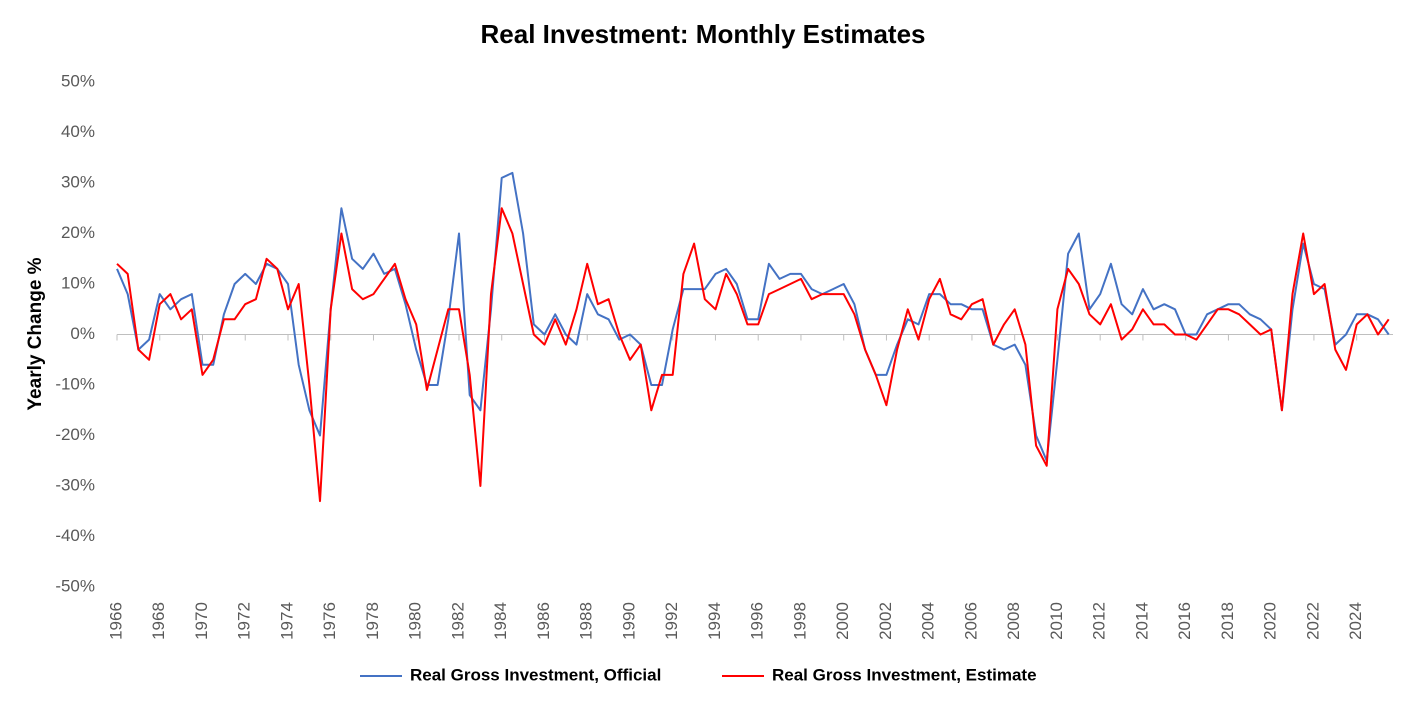  Describe the element at coordinates (329, 621) in the screenshot. I see `x-tick-label: 1976` at that location.